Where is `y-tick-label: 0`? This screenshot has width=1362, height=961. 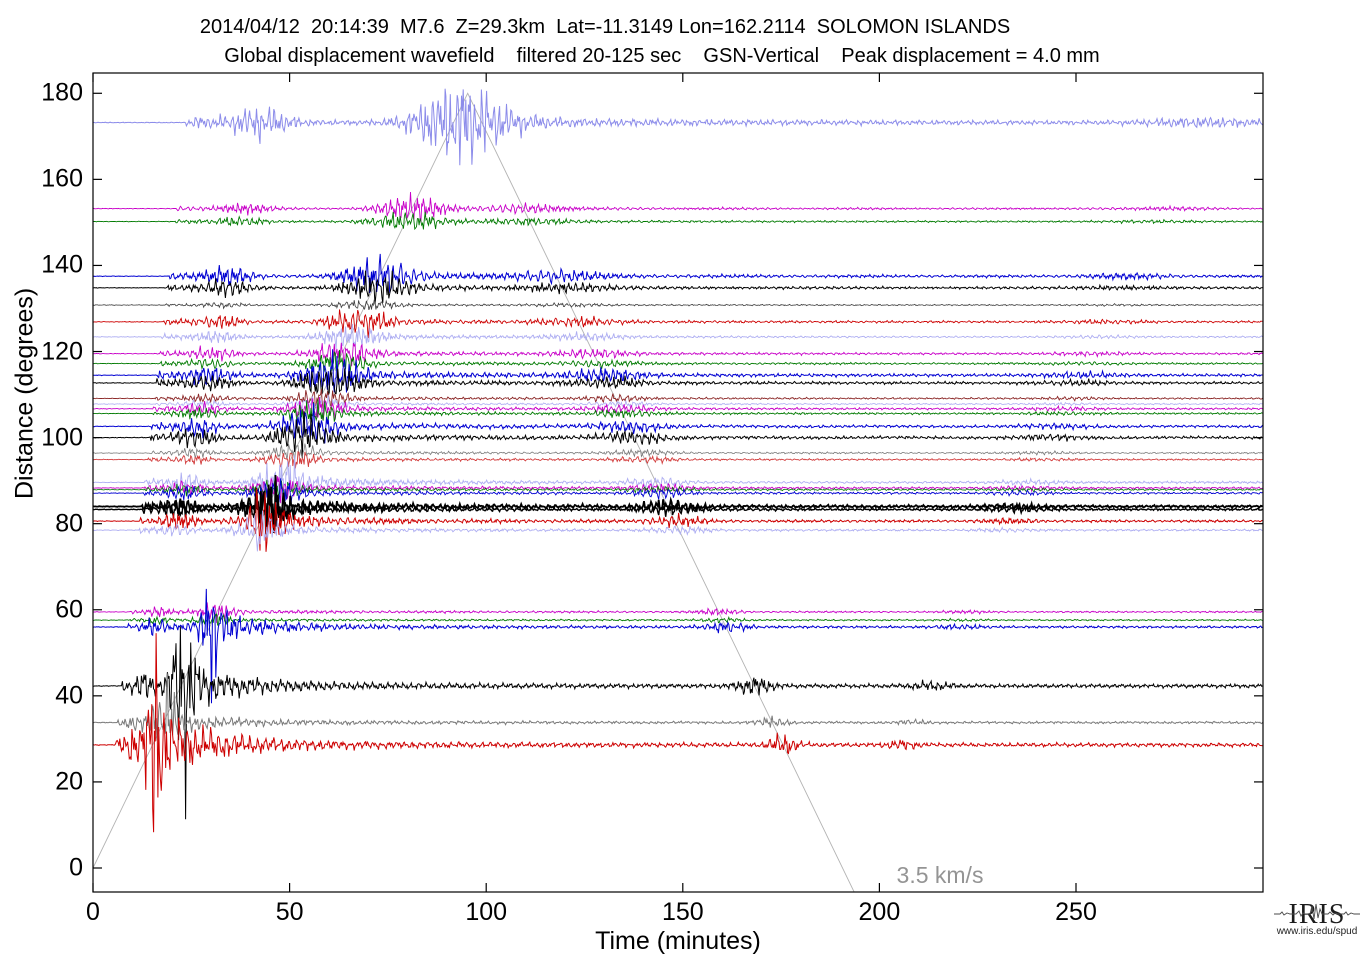 y-tick-label: 0 is located at coordinates (76, 867).